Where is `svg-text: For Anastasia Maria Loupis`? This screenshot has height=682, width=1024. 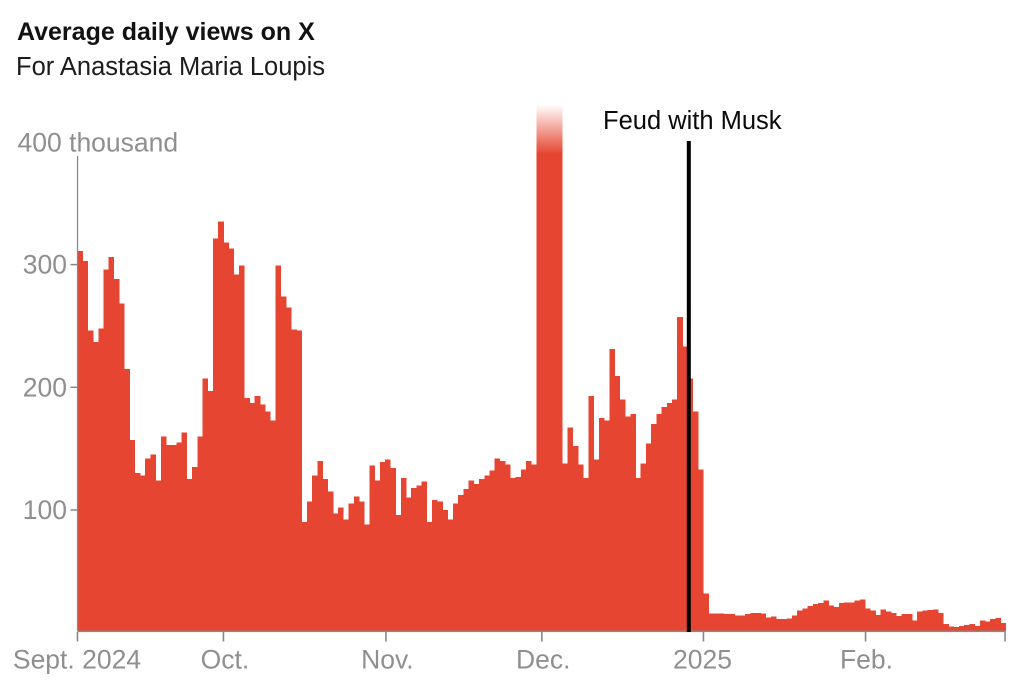
svg-text: For Anastasia Maria Loupis is located at coordinates (170, 67).